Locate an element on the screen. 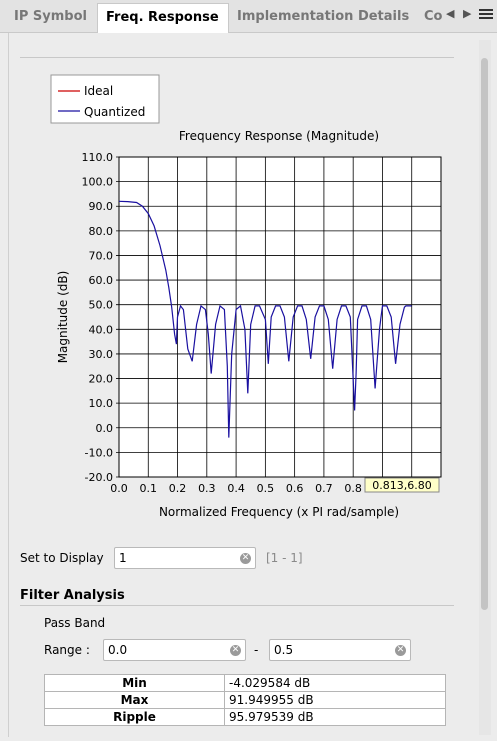 The width and height of the screenshot is (497, 741). y-tick-label: -10.0 is located at coordinates (99, 452).